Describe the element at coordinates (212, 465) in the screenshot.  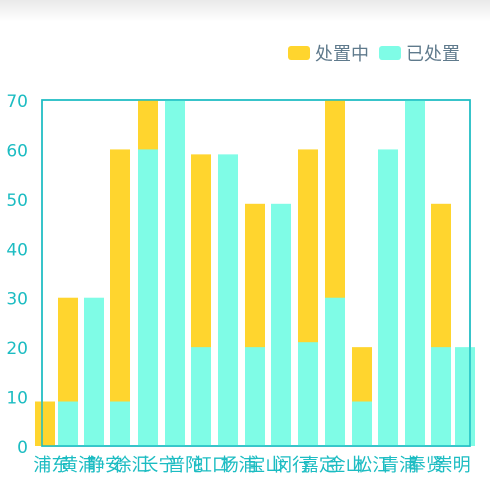
I see `x-tick-label: 虹口` at that location.